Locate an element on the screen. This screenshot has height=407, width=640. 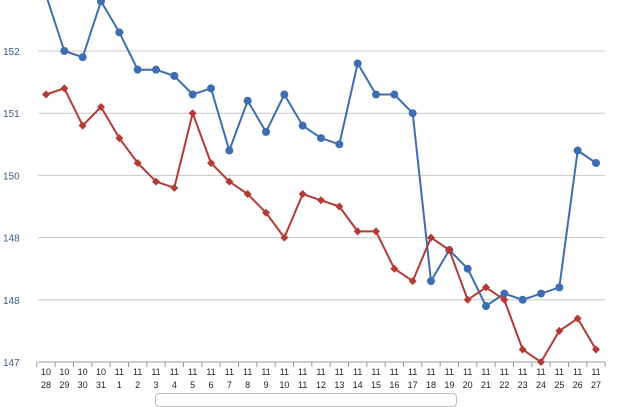
x-tick-label-line2: 5 is located at coordinates (192, 385).